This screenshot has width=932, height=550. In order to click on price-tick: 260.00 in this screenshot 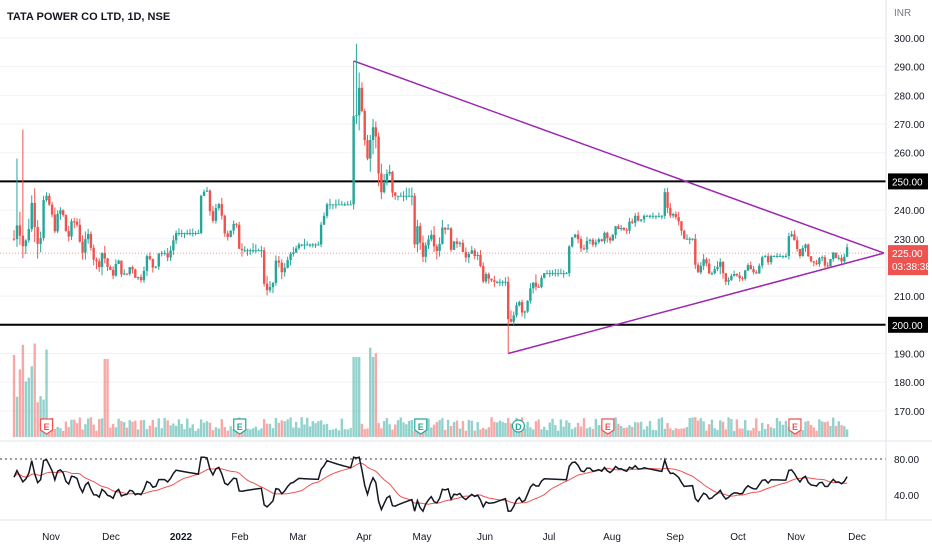, I will do `click(909, 154)`.